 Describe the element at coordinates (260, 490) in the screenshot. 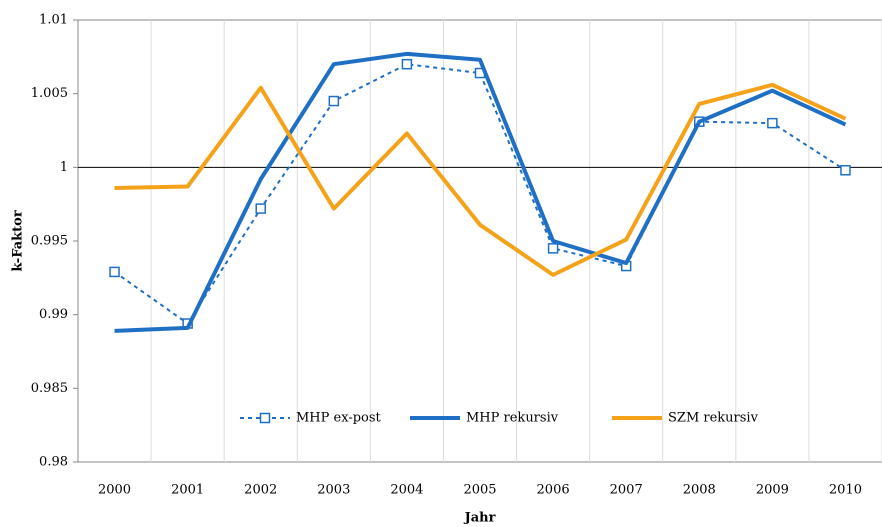

I see `x-tick-label: 2002` at that location.